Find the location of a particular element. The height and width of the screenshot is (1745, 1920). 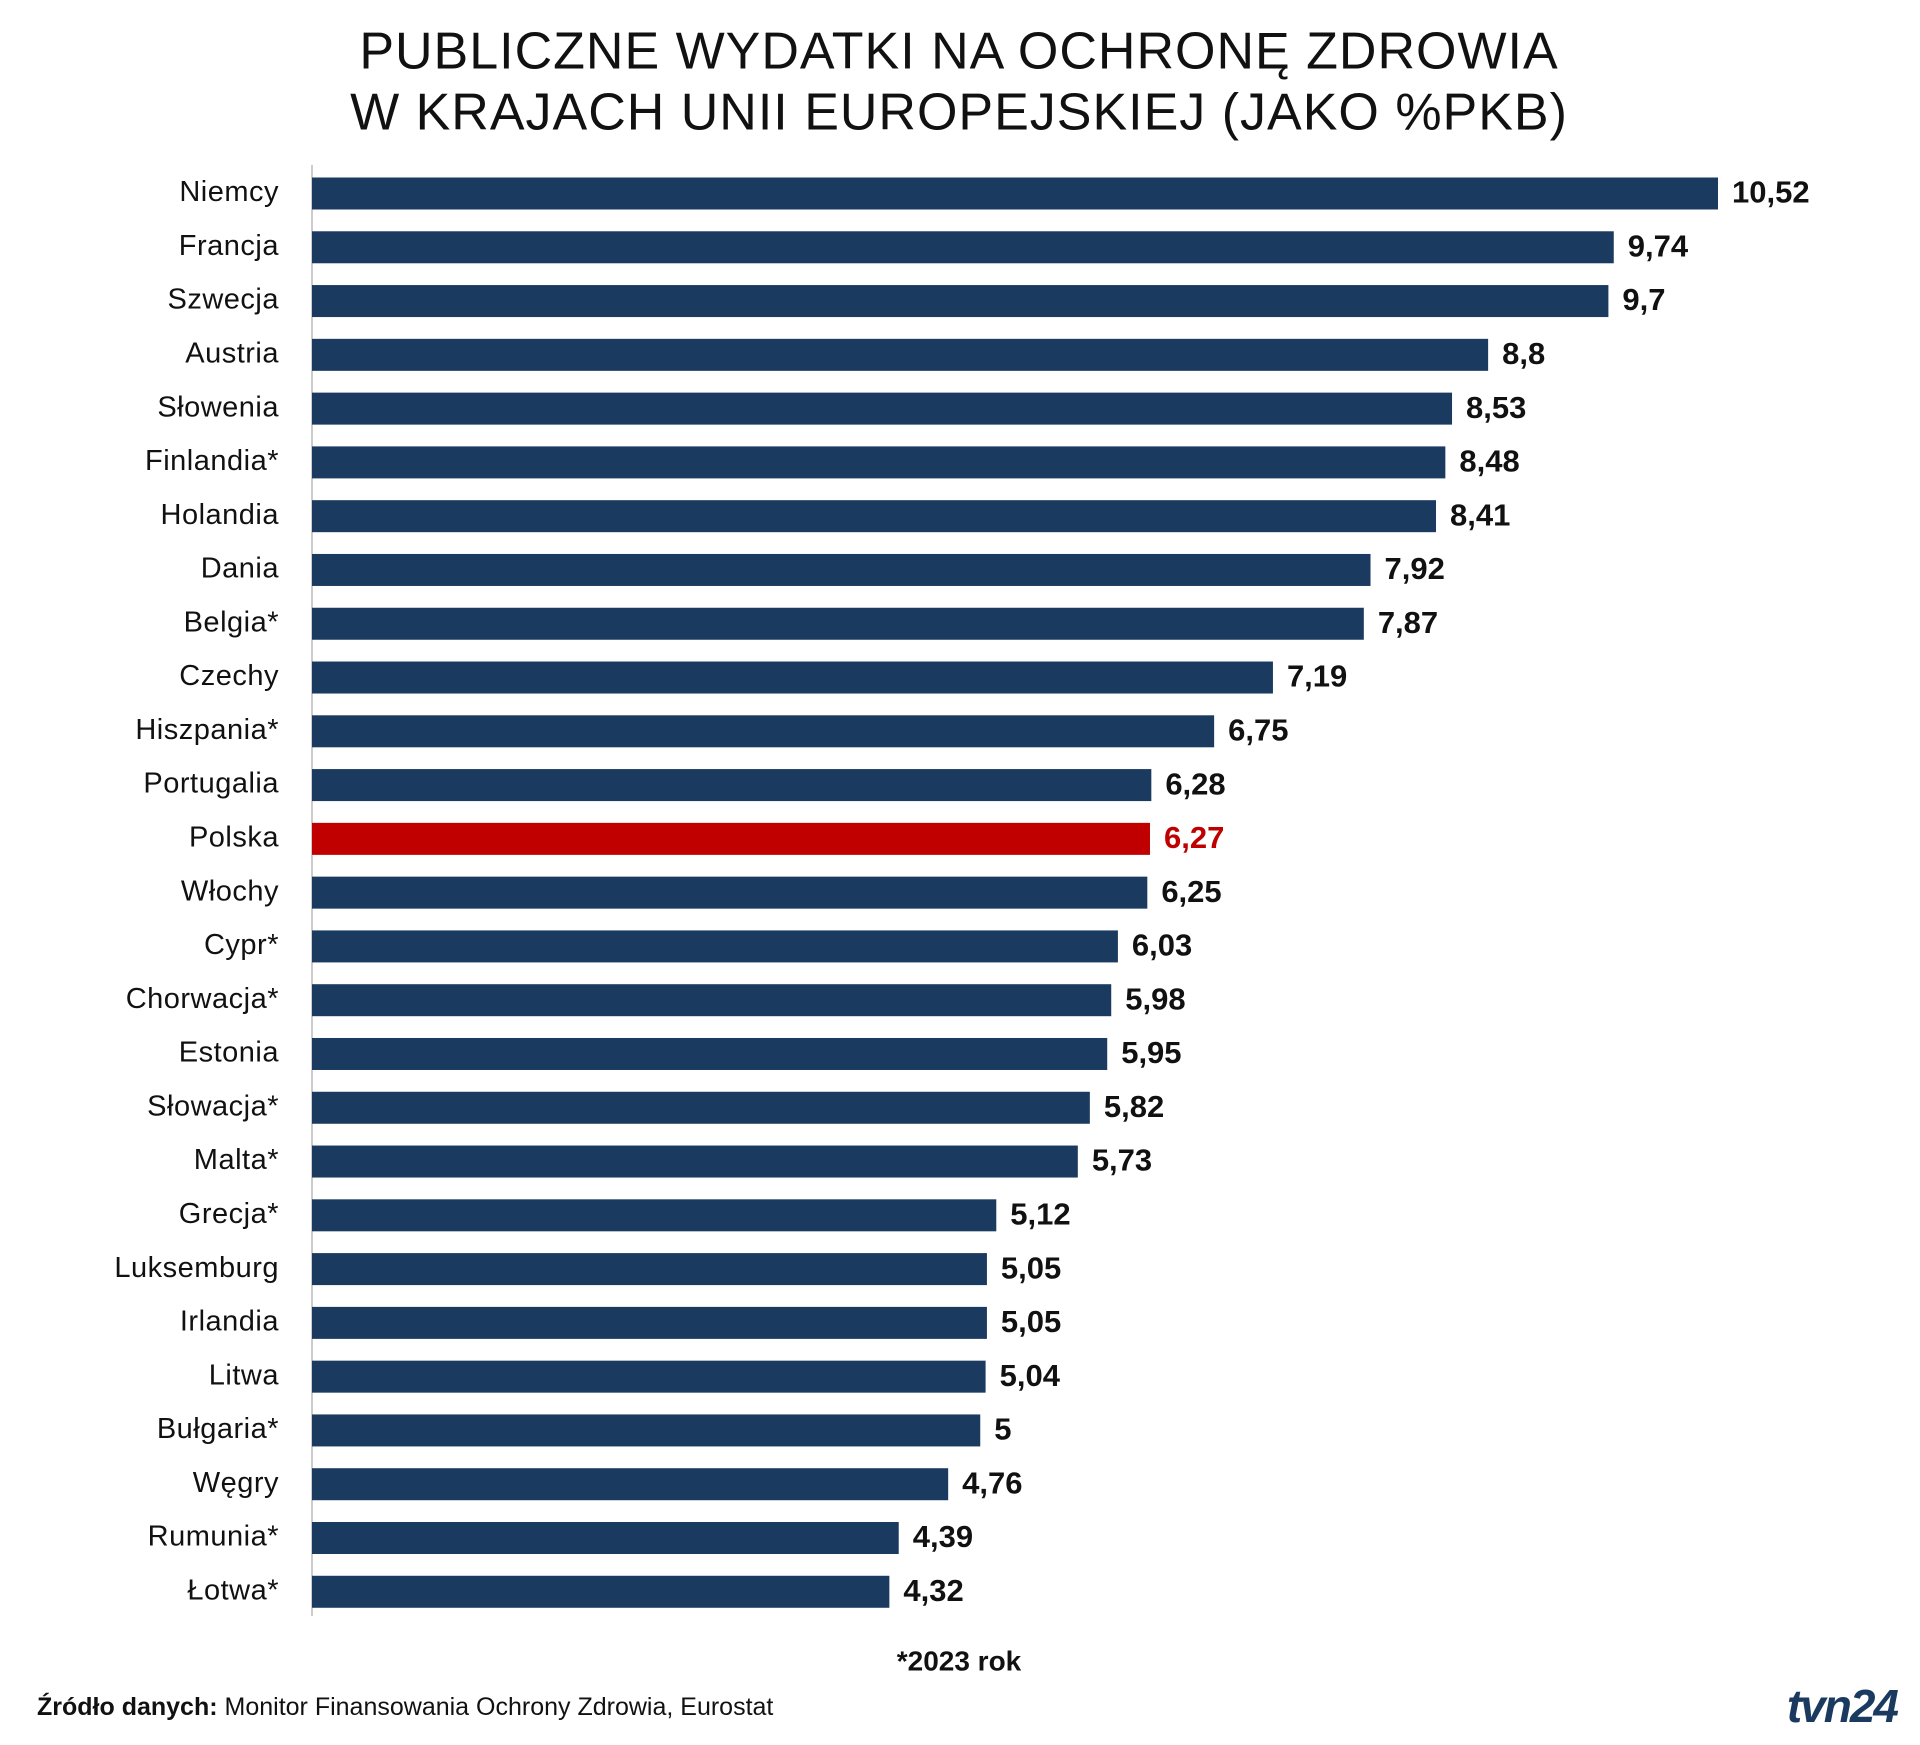

value-label: 8,48 is located at coordinates (1489, 461).